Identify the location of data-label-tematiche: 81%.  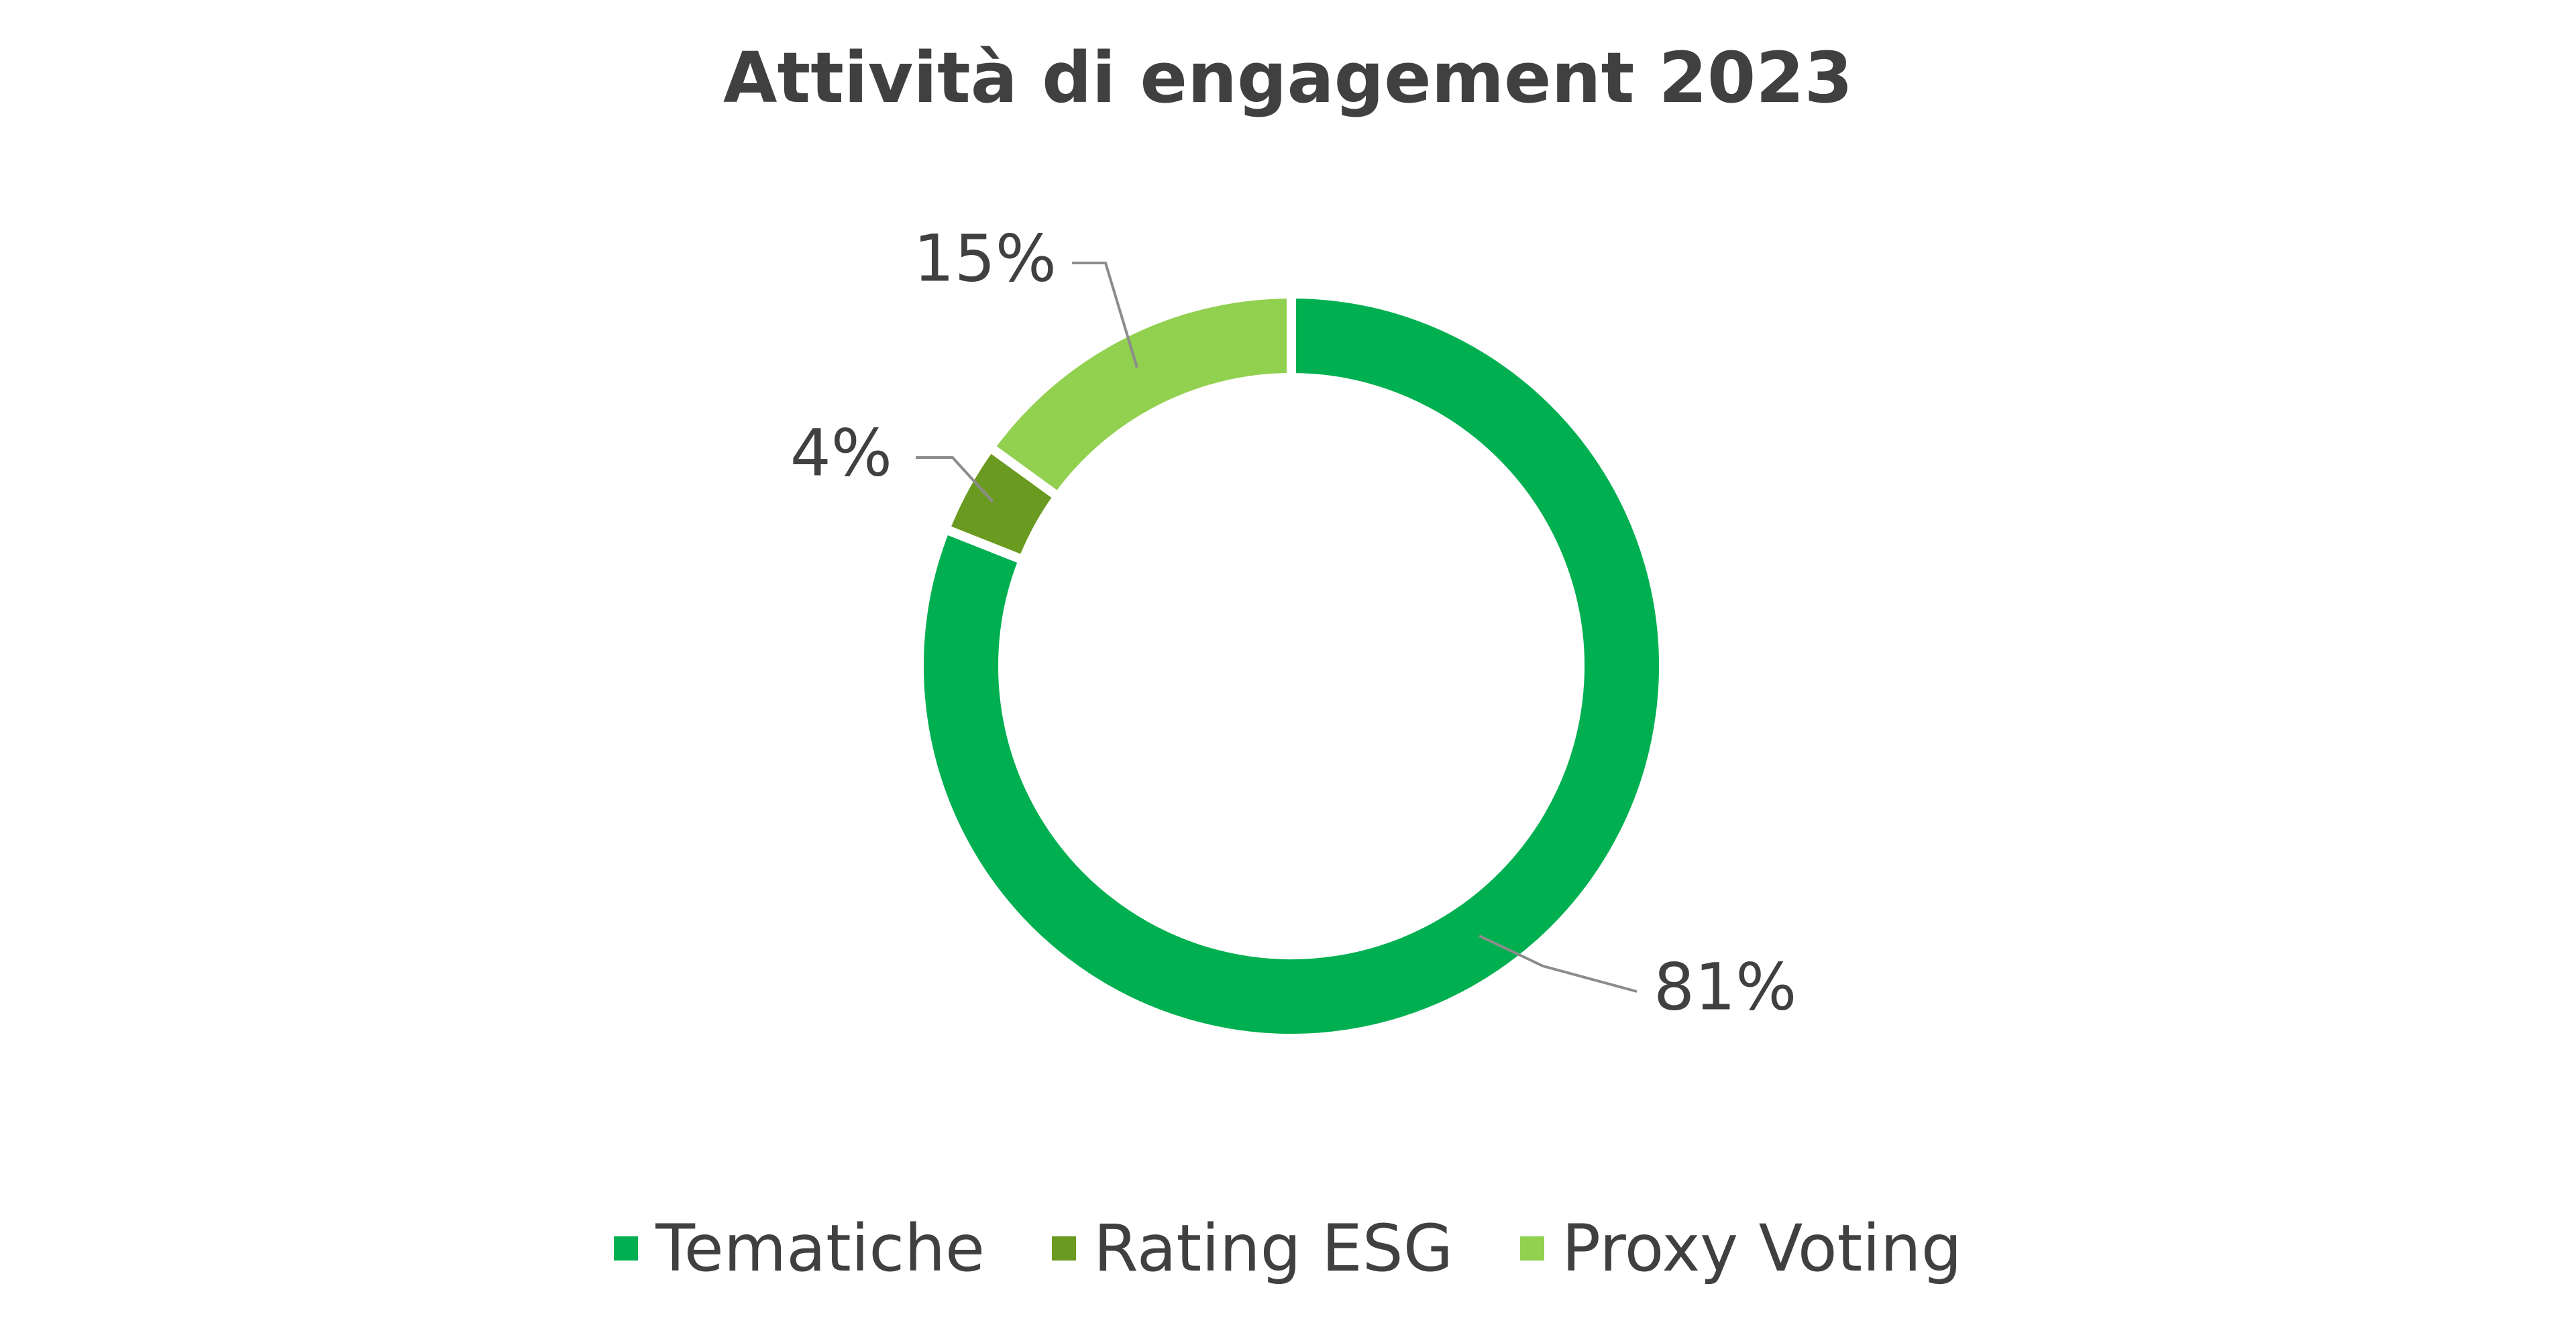
(1725, 986).